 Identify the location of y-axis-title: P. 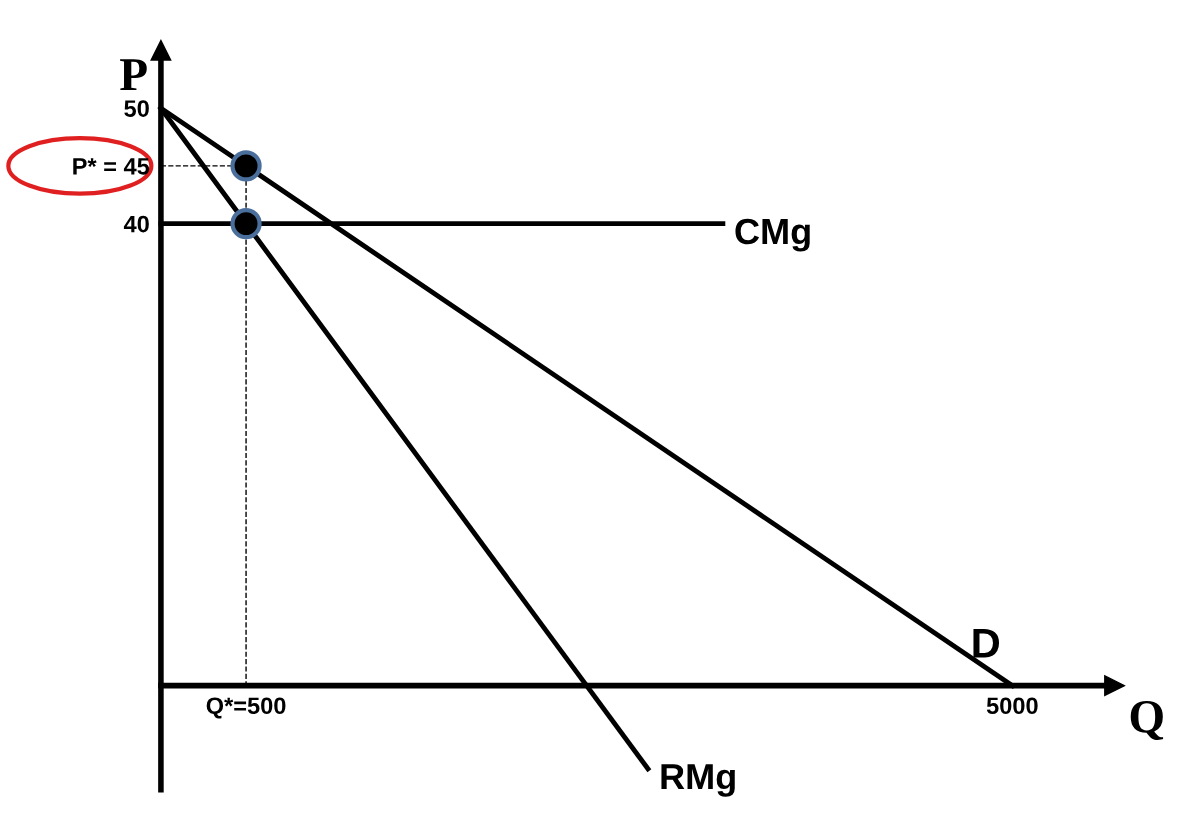
(133, 75).